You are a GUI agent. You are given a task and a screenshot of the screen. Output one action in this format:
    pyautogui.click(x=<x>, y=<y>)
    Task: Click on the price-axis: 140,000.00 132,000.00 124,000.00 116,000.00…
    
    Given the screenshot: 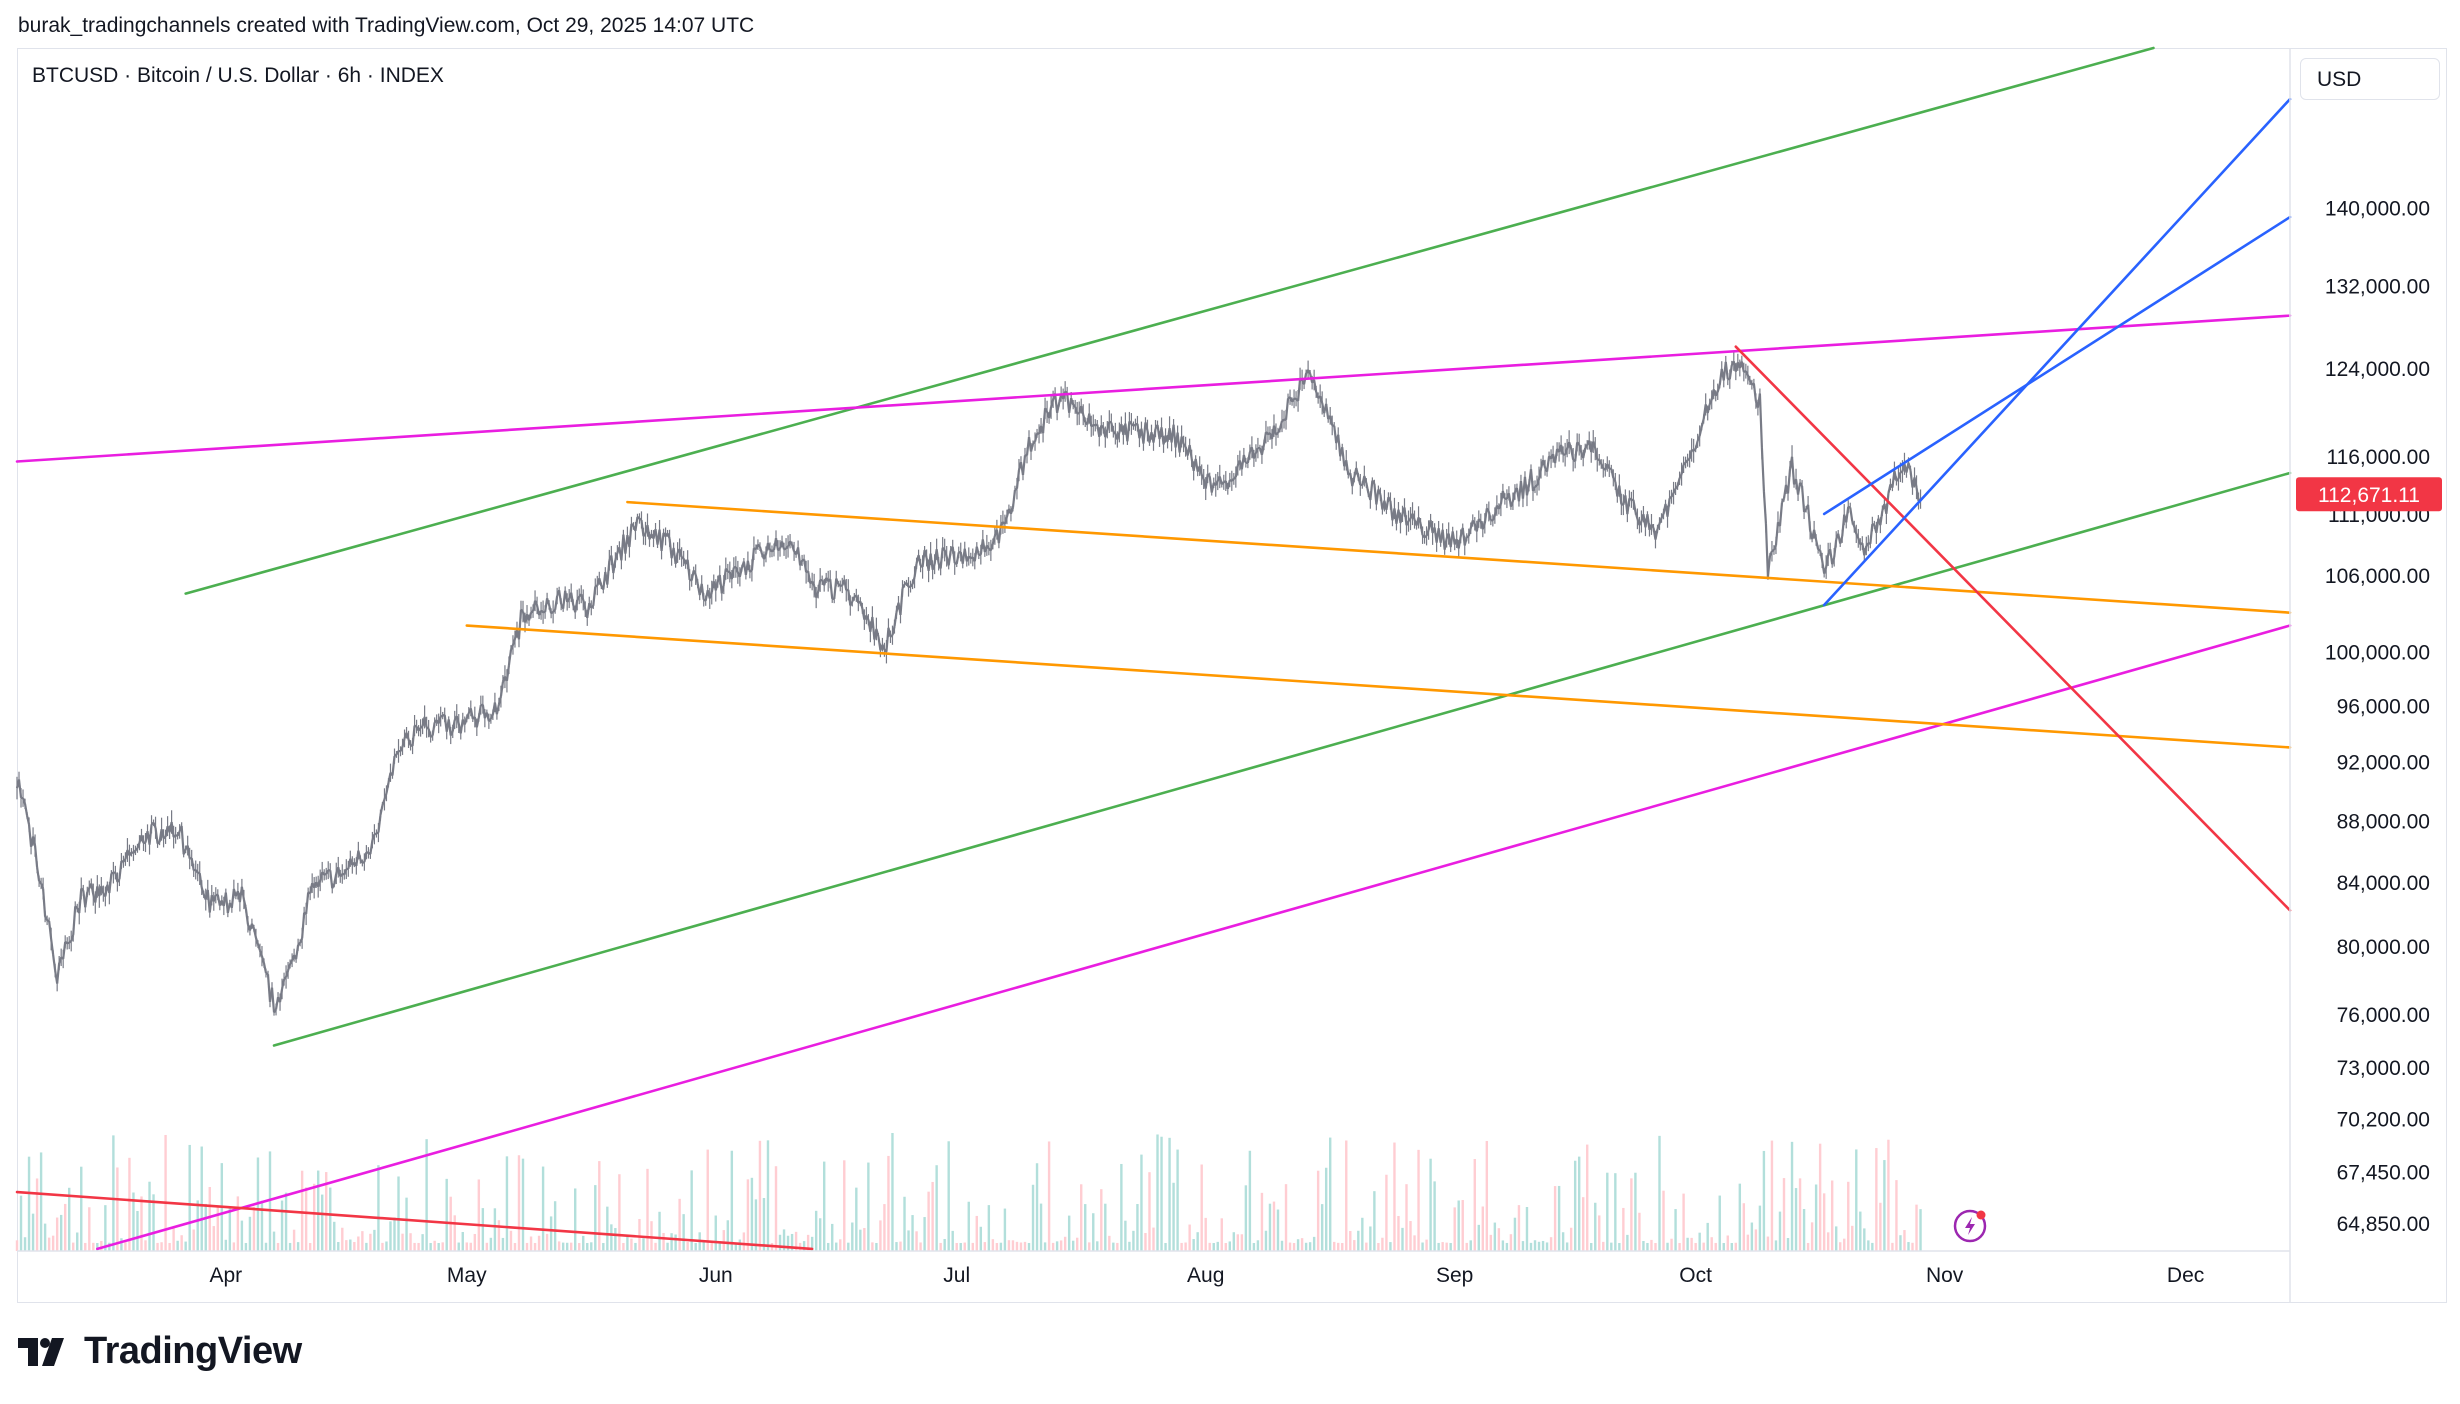 What is the action you would take?
    pyautogui.click(x=2377, y=717)
    